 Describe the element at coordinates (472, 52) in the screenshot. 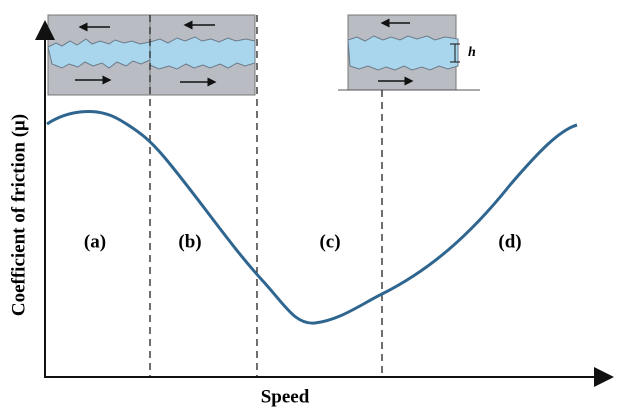

I see `film-thickness-label: h` at that location.